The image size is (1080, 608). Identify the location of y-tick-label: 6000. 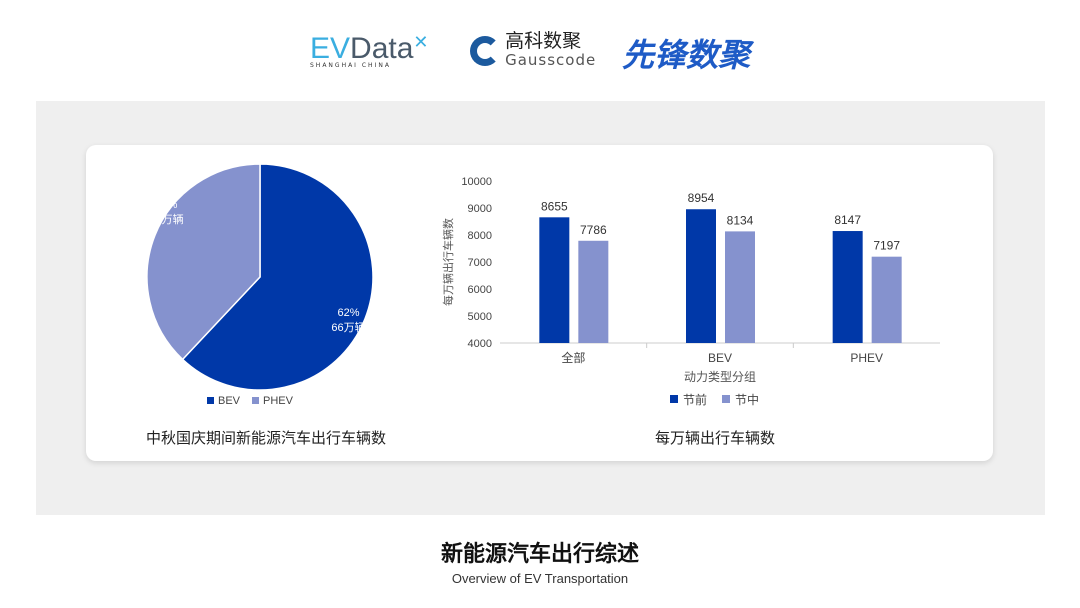
(480, 290).